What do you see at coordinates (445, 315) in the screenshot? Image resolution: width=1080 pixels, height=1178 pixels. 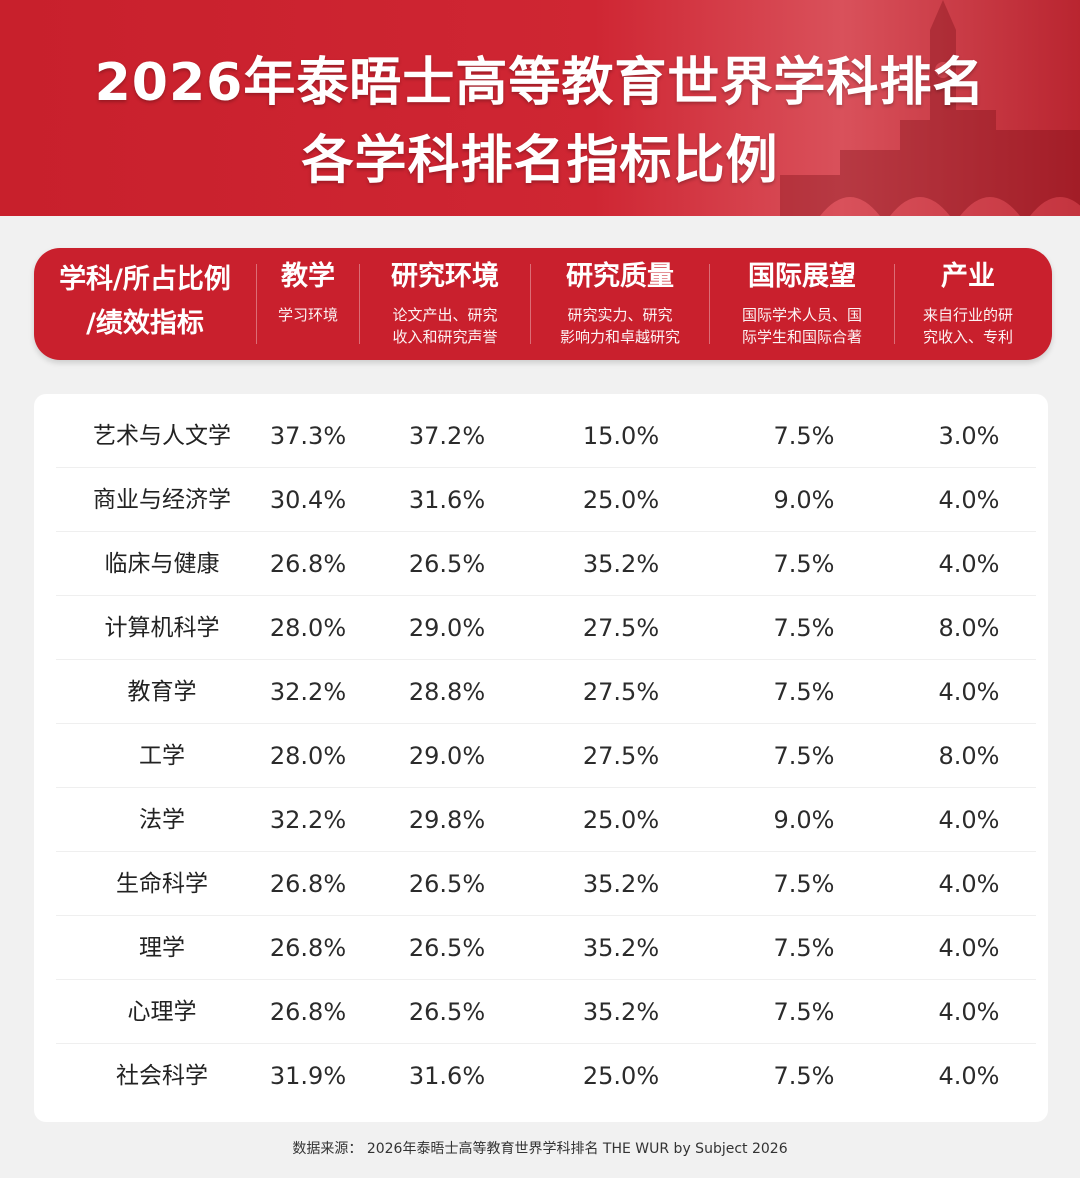 I see `header-research-env-desc-1: 论文产出、研究` at bounding box center [445, 315].